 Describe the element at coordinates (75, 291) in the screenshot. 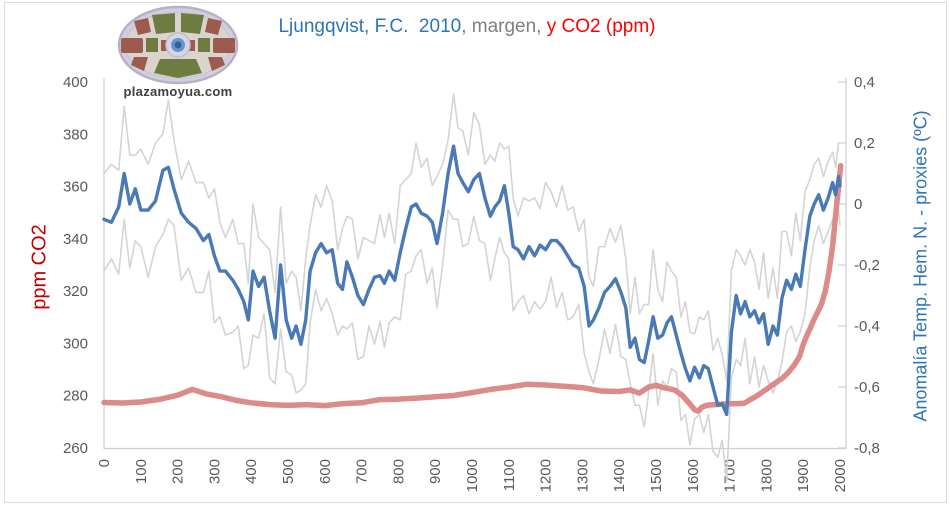

I see `left-axis-tick-label: 320` at that location.